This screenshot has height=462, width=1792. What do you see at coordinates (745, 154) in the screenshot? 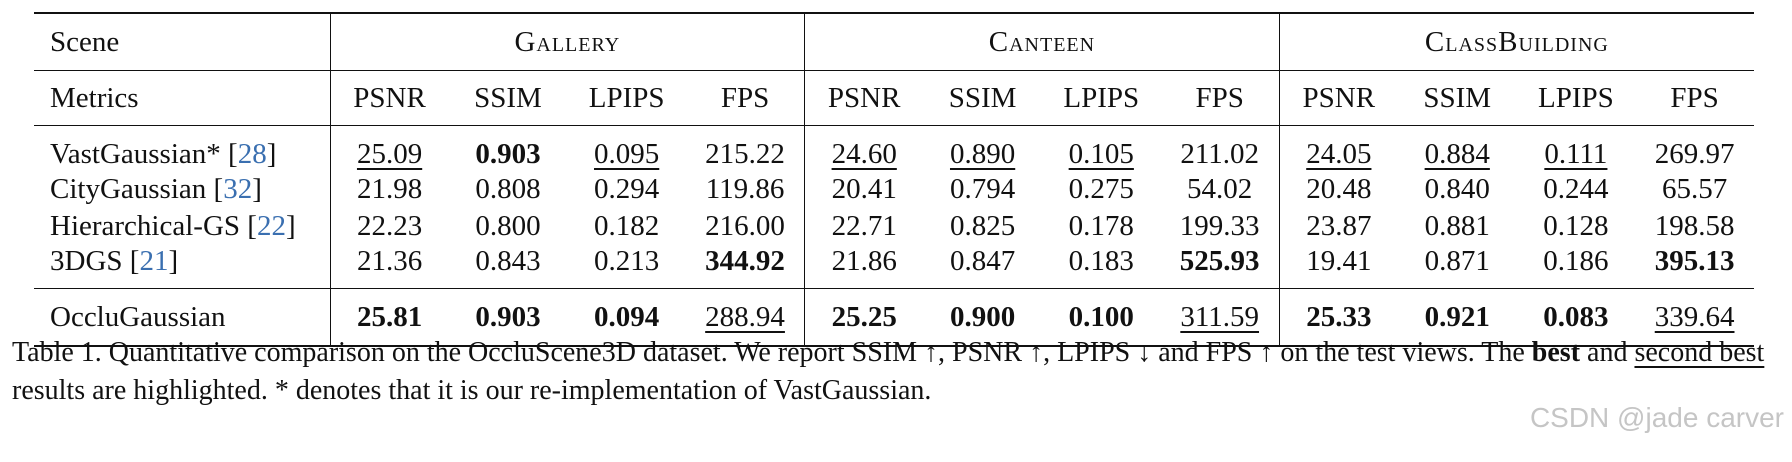
I see `value-cell: 215.22` at bounding box center [745, 154].